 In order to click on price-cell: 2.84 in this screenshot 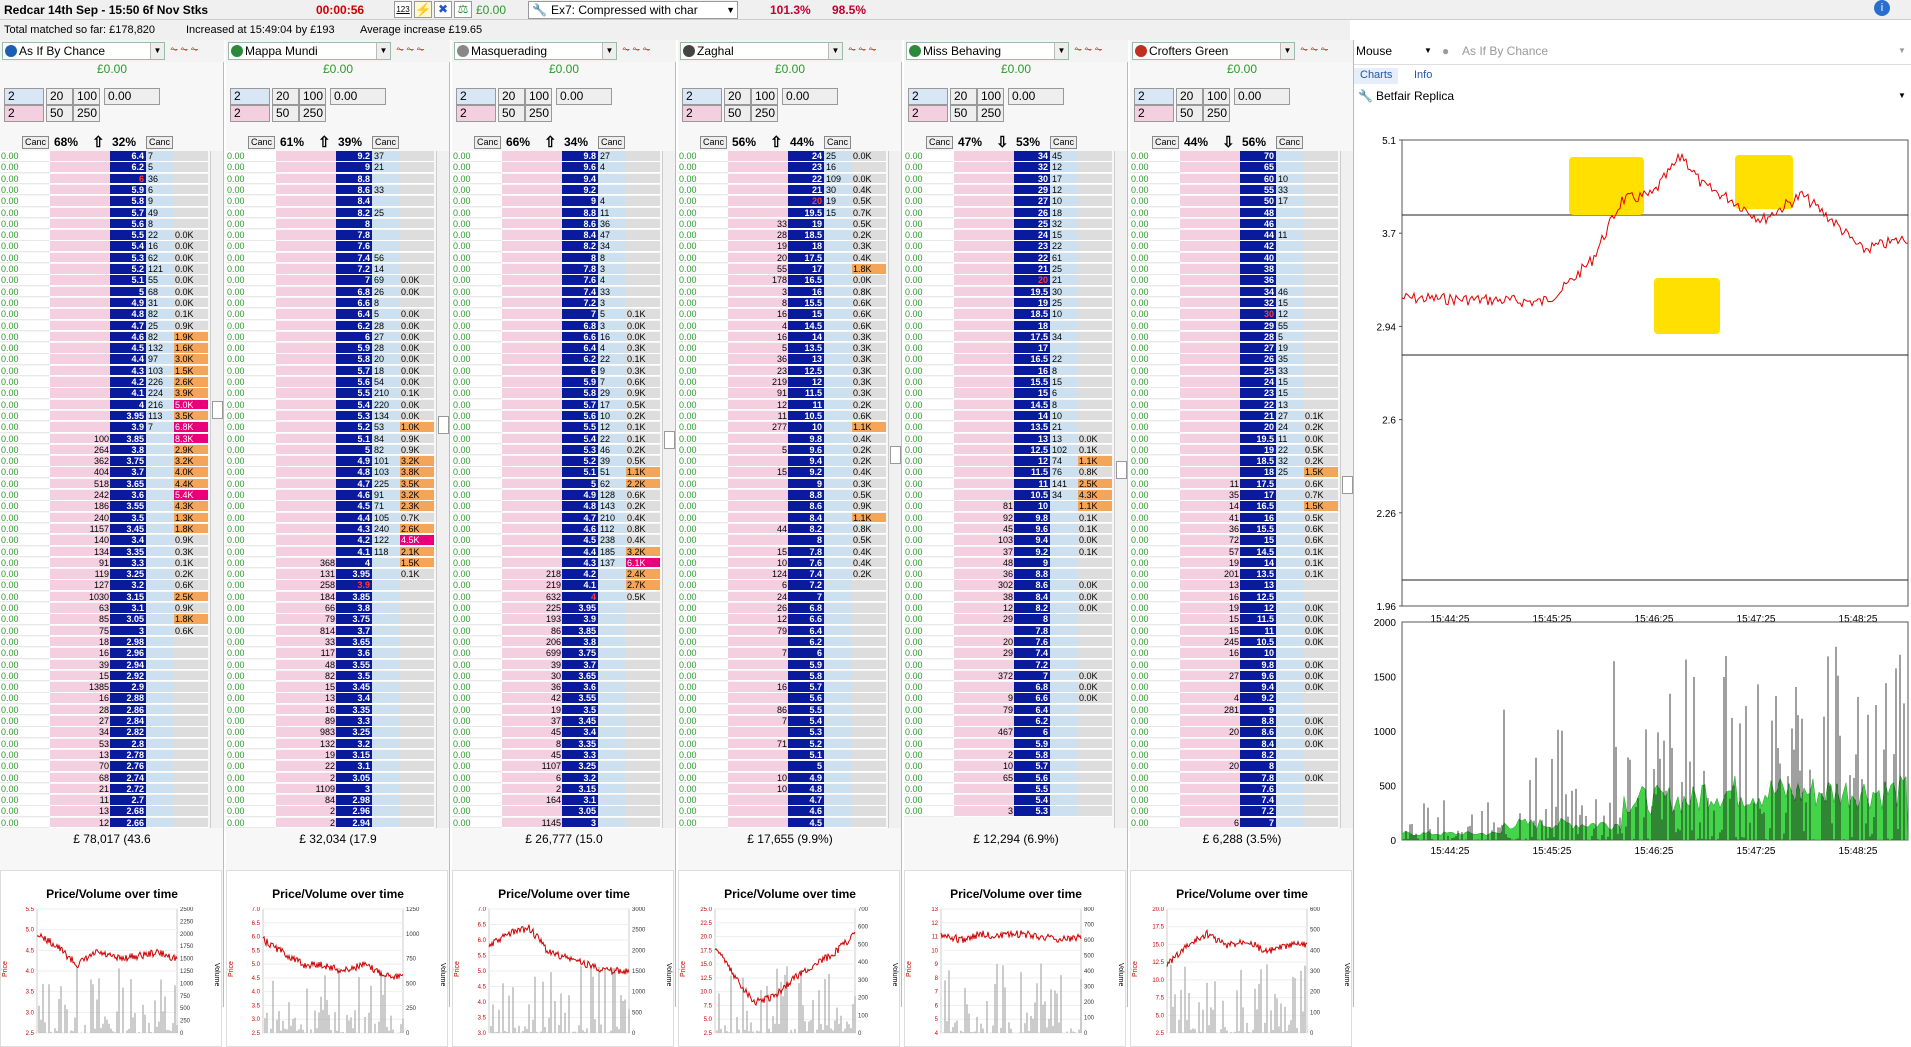, I will do `click(128, 721)`.